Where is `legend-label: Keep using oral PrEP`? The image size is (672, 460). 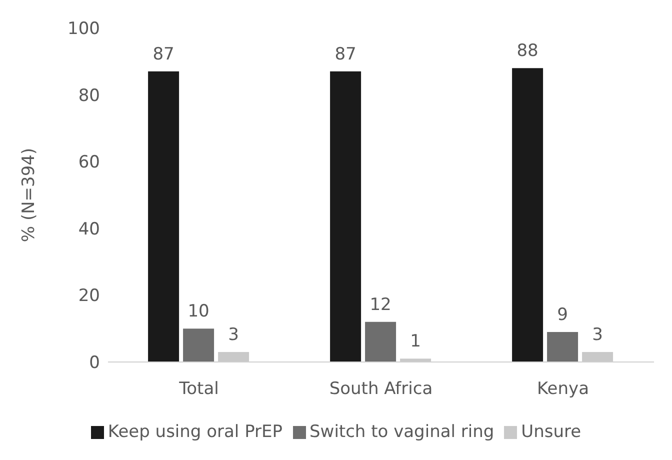 legend-label: Keep using oral PrEP is located at coordinates (195, 432).